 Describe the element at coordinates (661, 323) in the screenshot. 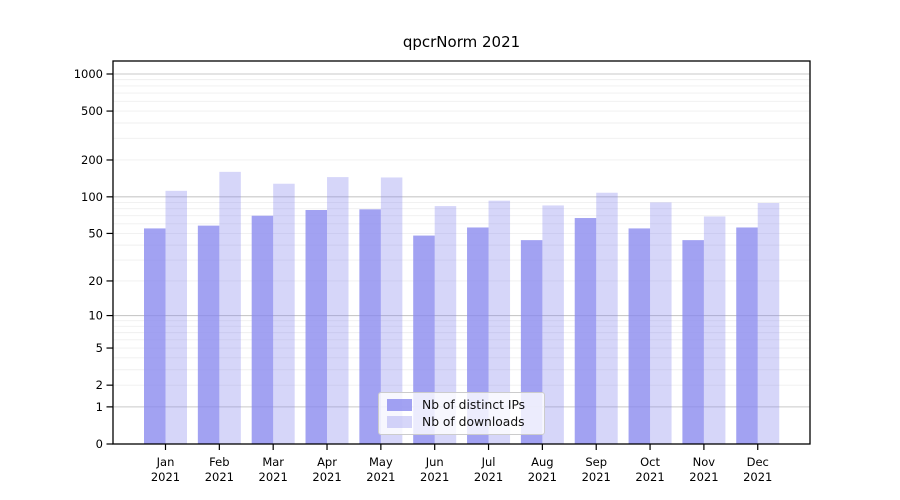

I see `bar-nb-of-downloads-oct` at that location.